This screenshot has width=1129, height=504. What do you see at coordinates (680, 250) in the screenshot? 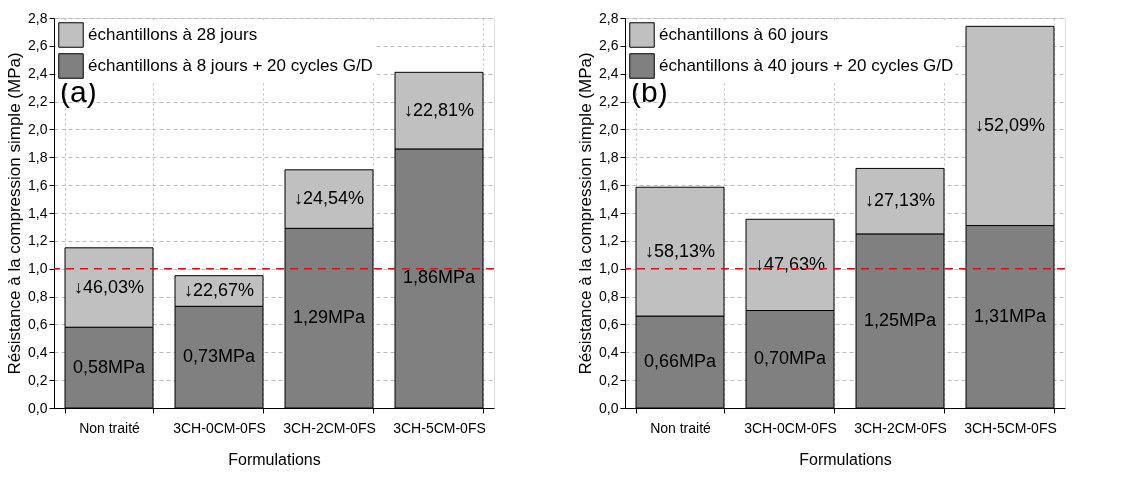
I see `annotation: ↓58,13%` at bounding box center [680, 250].